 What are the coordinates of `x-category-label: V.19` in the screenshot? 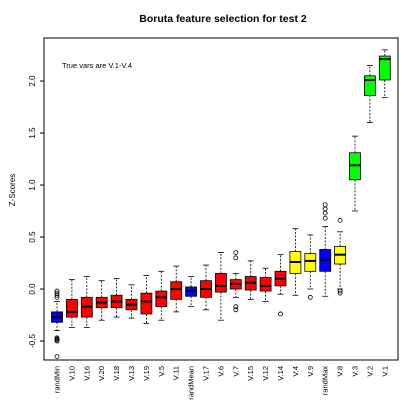 It's located at (146, 373).